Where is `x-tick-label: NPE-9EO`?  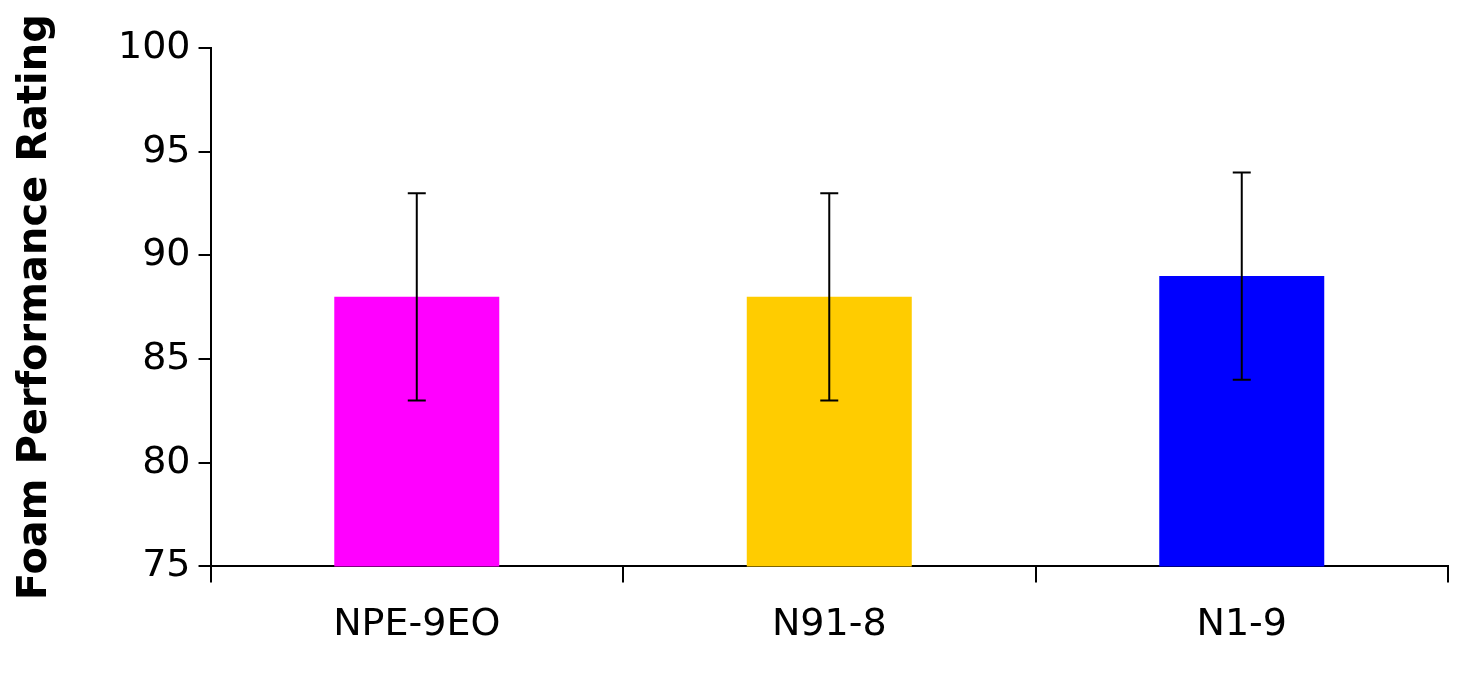 x-tick-label: NPE-9EO is located at coordinates (417, 622).